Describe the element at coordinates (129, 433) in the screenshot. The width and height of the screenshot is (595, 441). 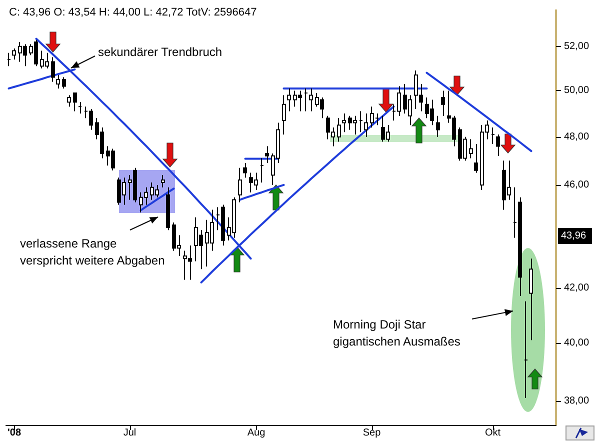
I see `x-tick-label: Jul` at that location.